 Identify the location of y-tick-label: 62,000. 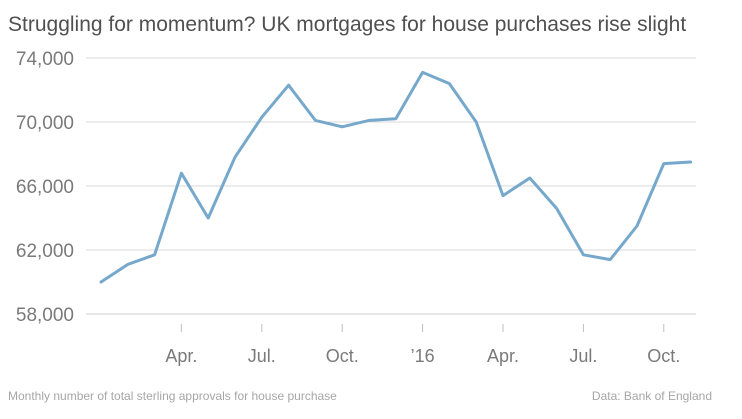
(45, 251).